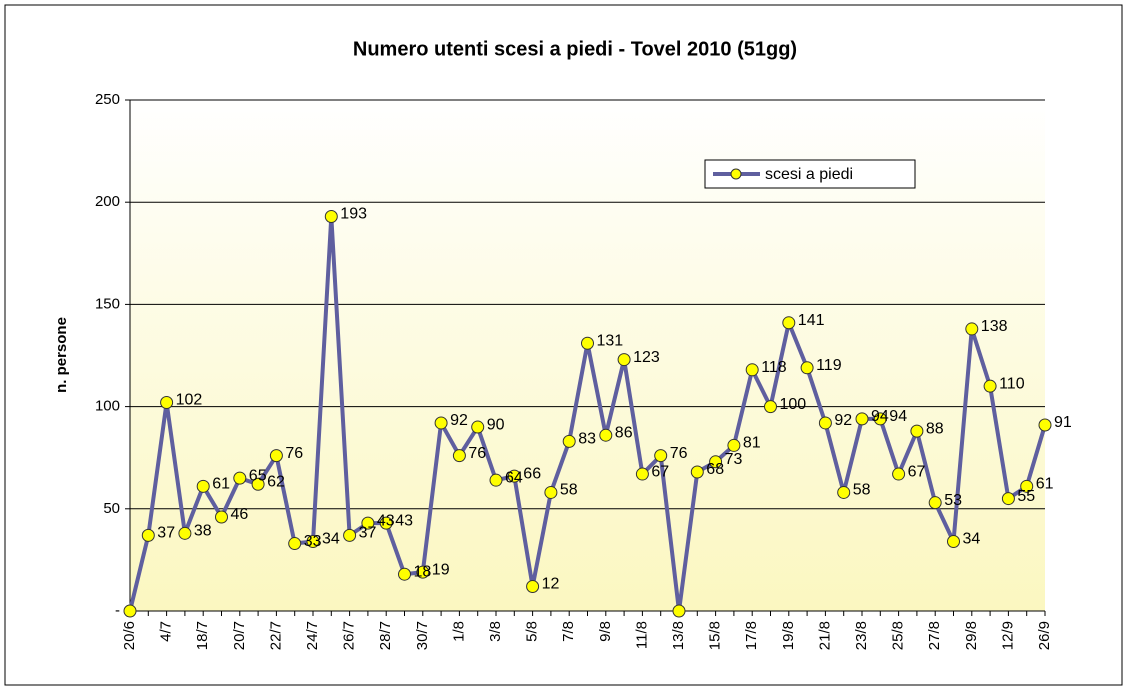 This screenshot has width=1128, height=692. What do you see at coordinates (715, 469) in the screenshot?
I see `data-label: 68` at bounding box center [715, 469].